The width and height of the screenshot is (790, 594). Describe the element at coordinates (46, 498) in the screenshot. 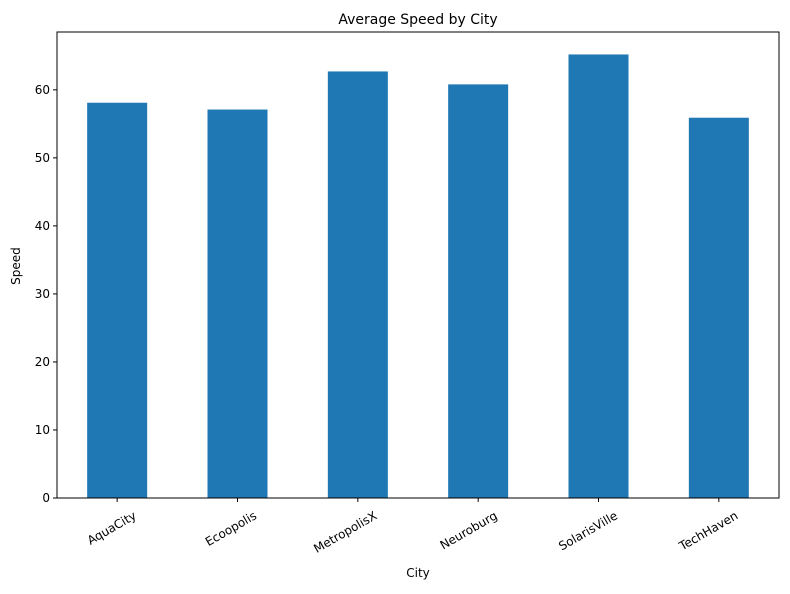

I see `y-tick-label: 0` at that location.